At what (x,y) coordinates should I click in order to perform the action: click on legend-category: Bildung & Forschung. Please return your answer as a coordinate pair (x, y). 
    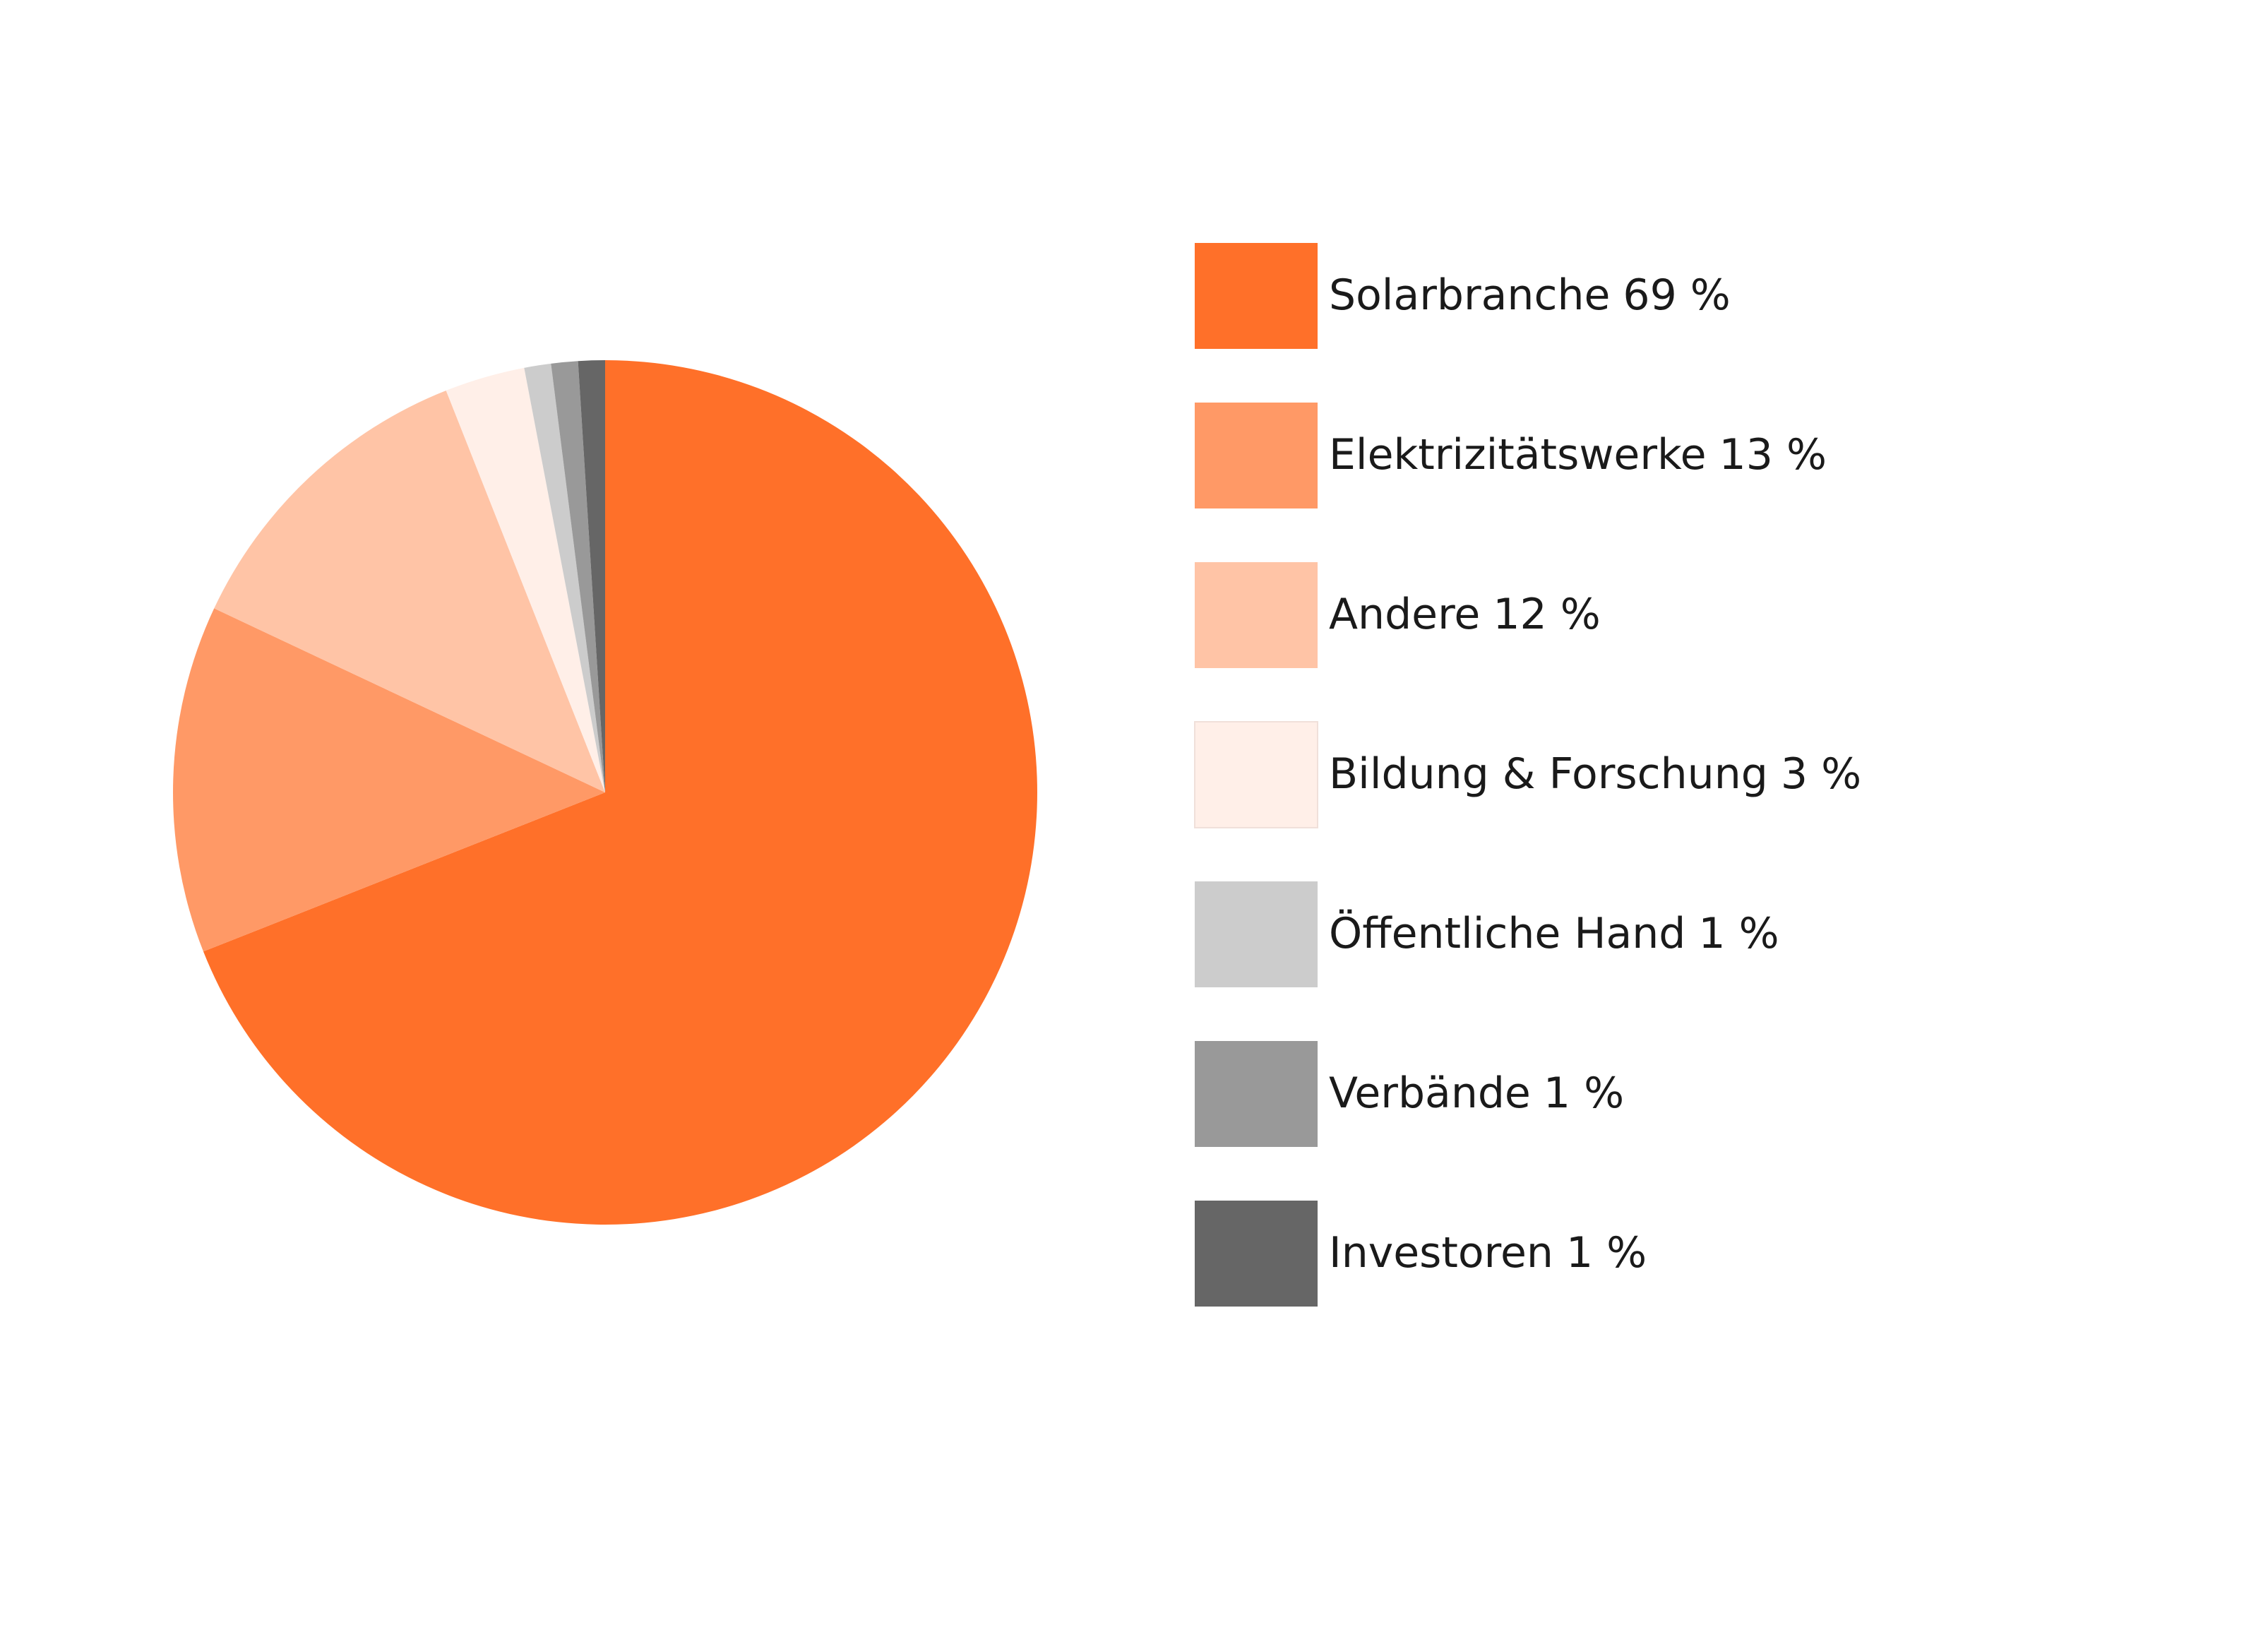
    Looking at the image, I should click on (1548, 774).